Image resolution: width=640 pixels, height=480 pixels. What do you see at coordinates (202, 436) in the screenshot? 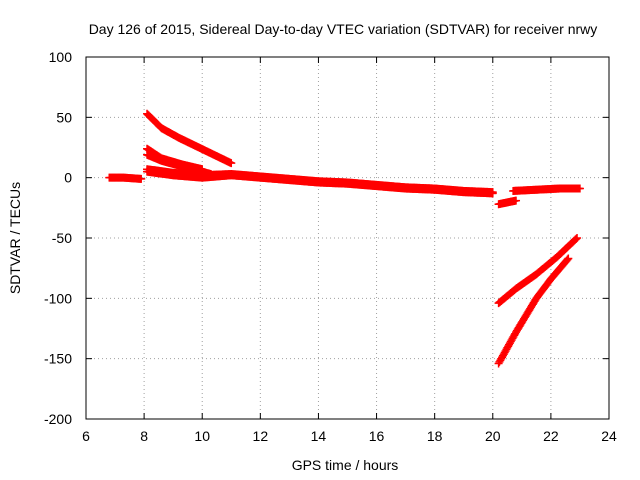
I see `x-tick-label: 10` at bounding box center [202, 436].